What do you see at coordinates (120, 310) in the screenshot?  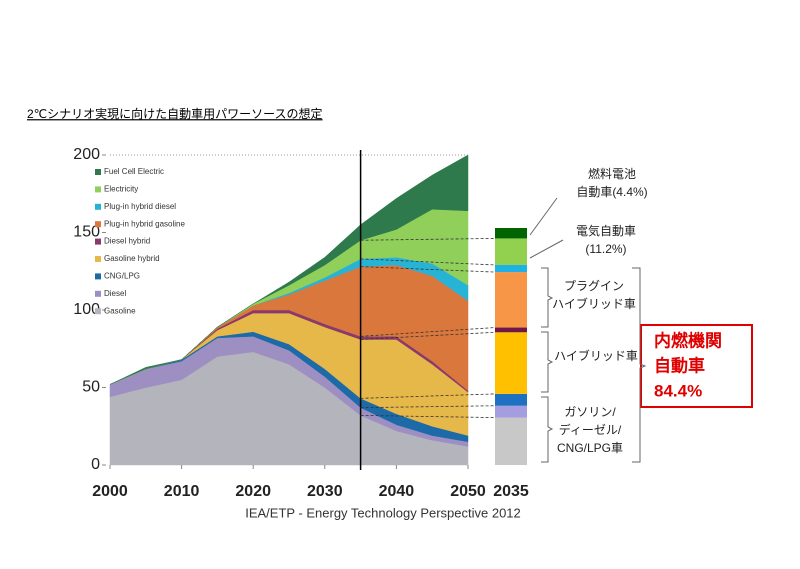 I see `legend-label: Gasoline` at bounding box center [120, 310].